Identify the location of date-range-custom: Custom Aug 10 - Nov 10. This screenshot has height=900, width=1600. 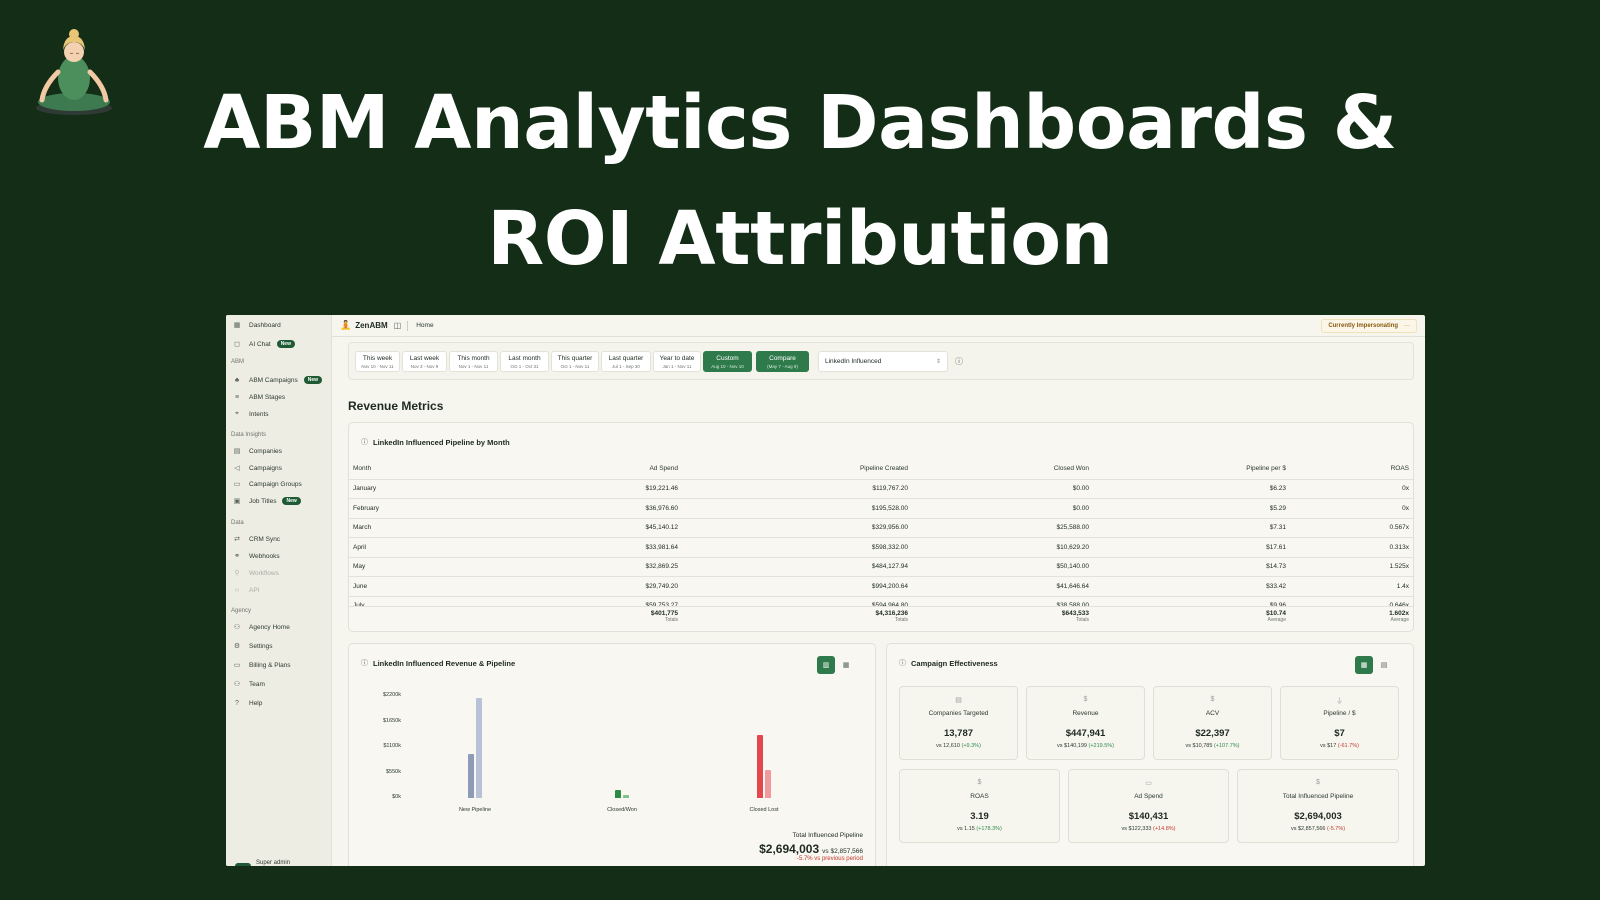
(727, 361).